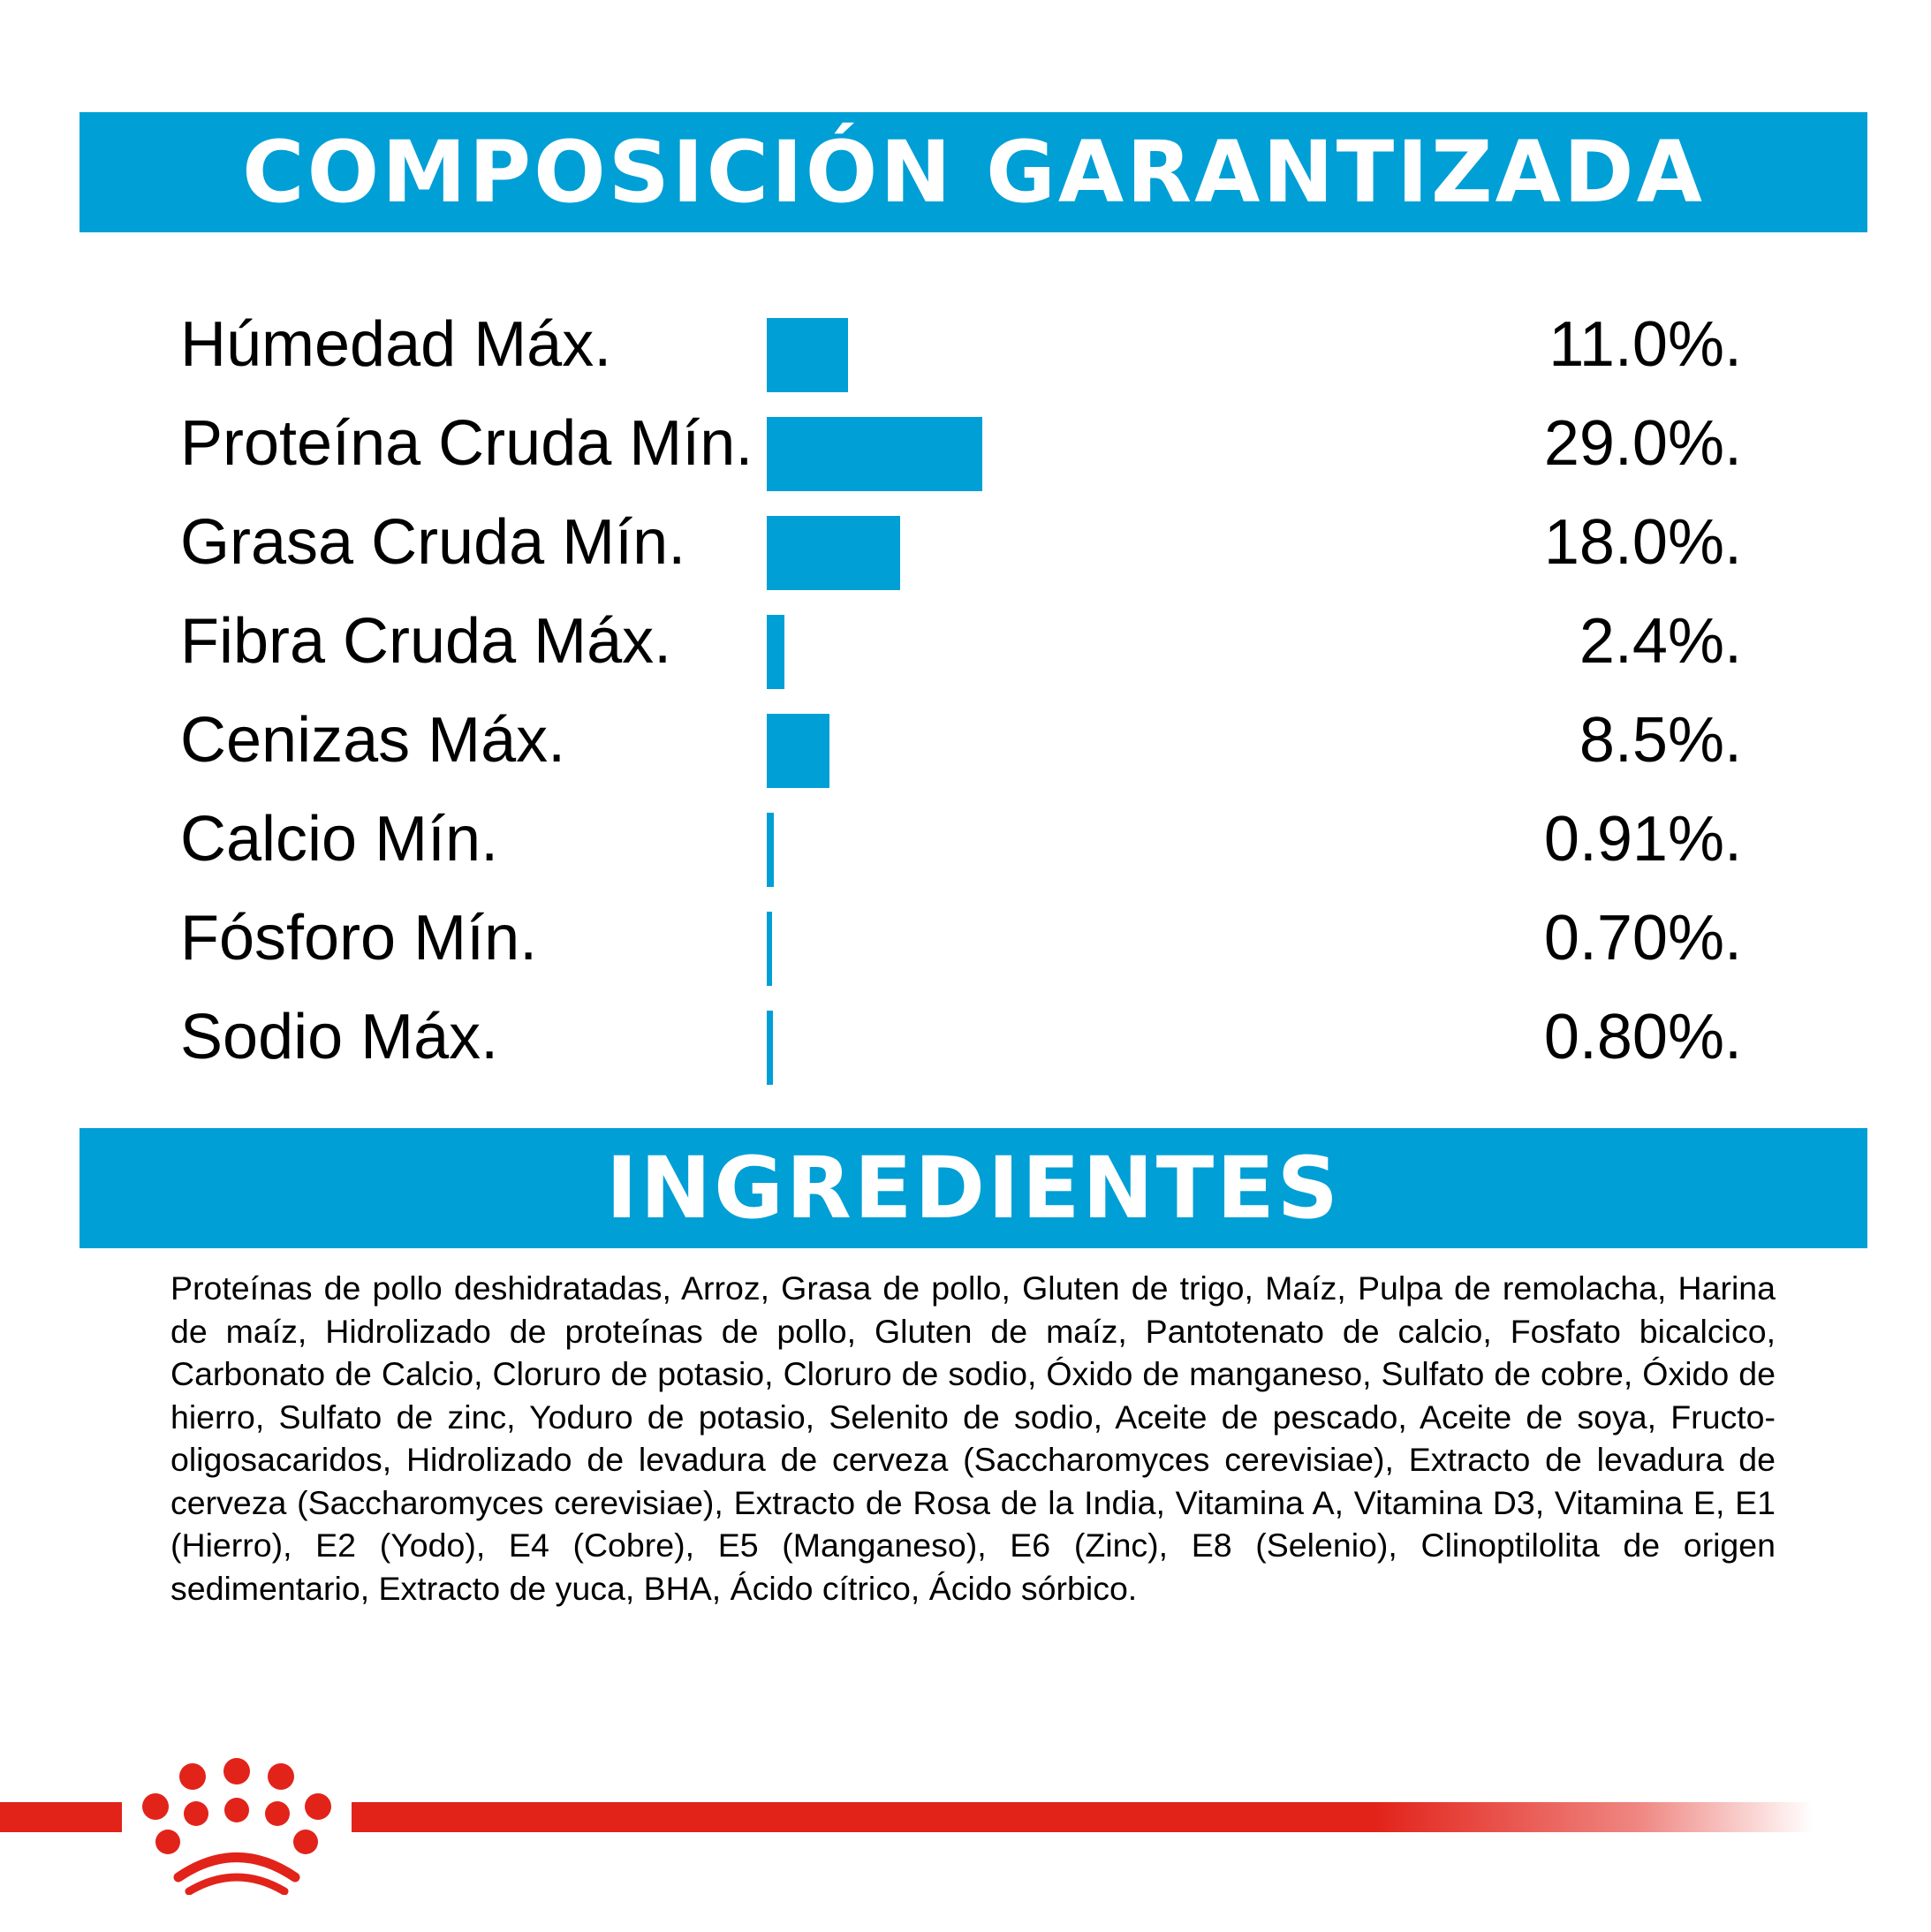  I want to click on nutrient-label: Cenizas Máx., so click(373, 741).